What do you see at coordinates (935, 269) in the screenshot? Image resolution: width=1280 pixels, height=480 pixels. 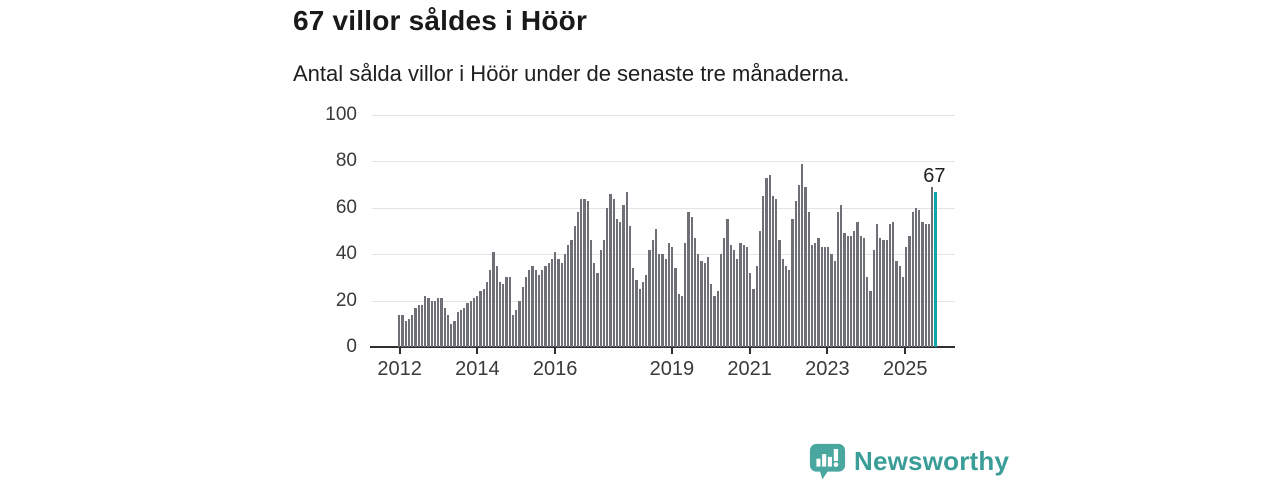 I see `highlighted-bar` at bounding box center [935, 269].